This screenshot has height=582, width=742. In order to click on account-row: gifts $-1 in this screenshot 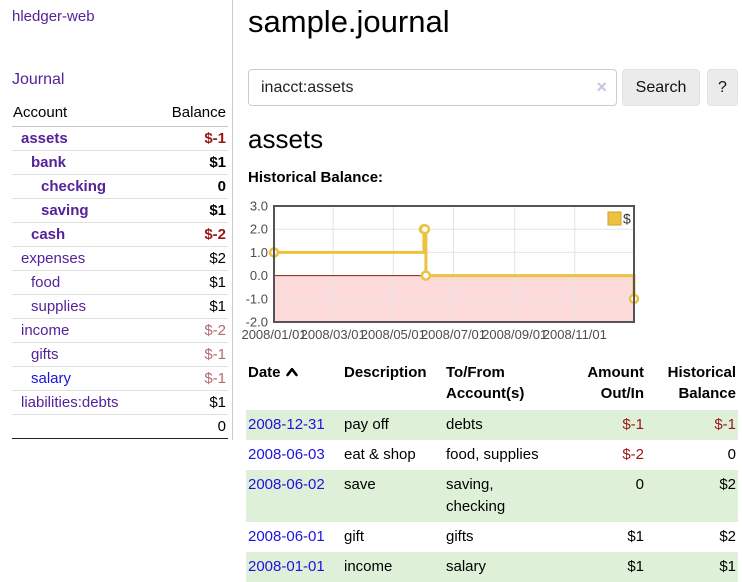, I will do `click(120, 354)`.